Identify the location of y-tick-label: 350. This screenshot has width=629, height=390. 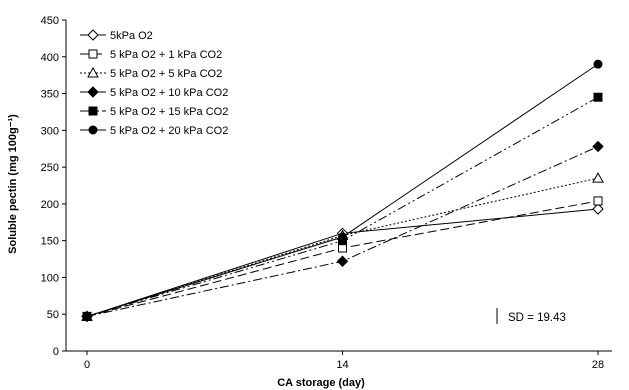
(50, 95).